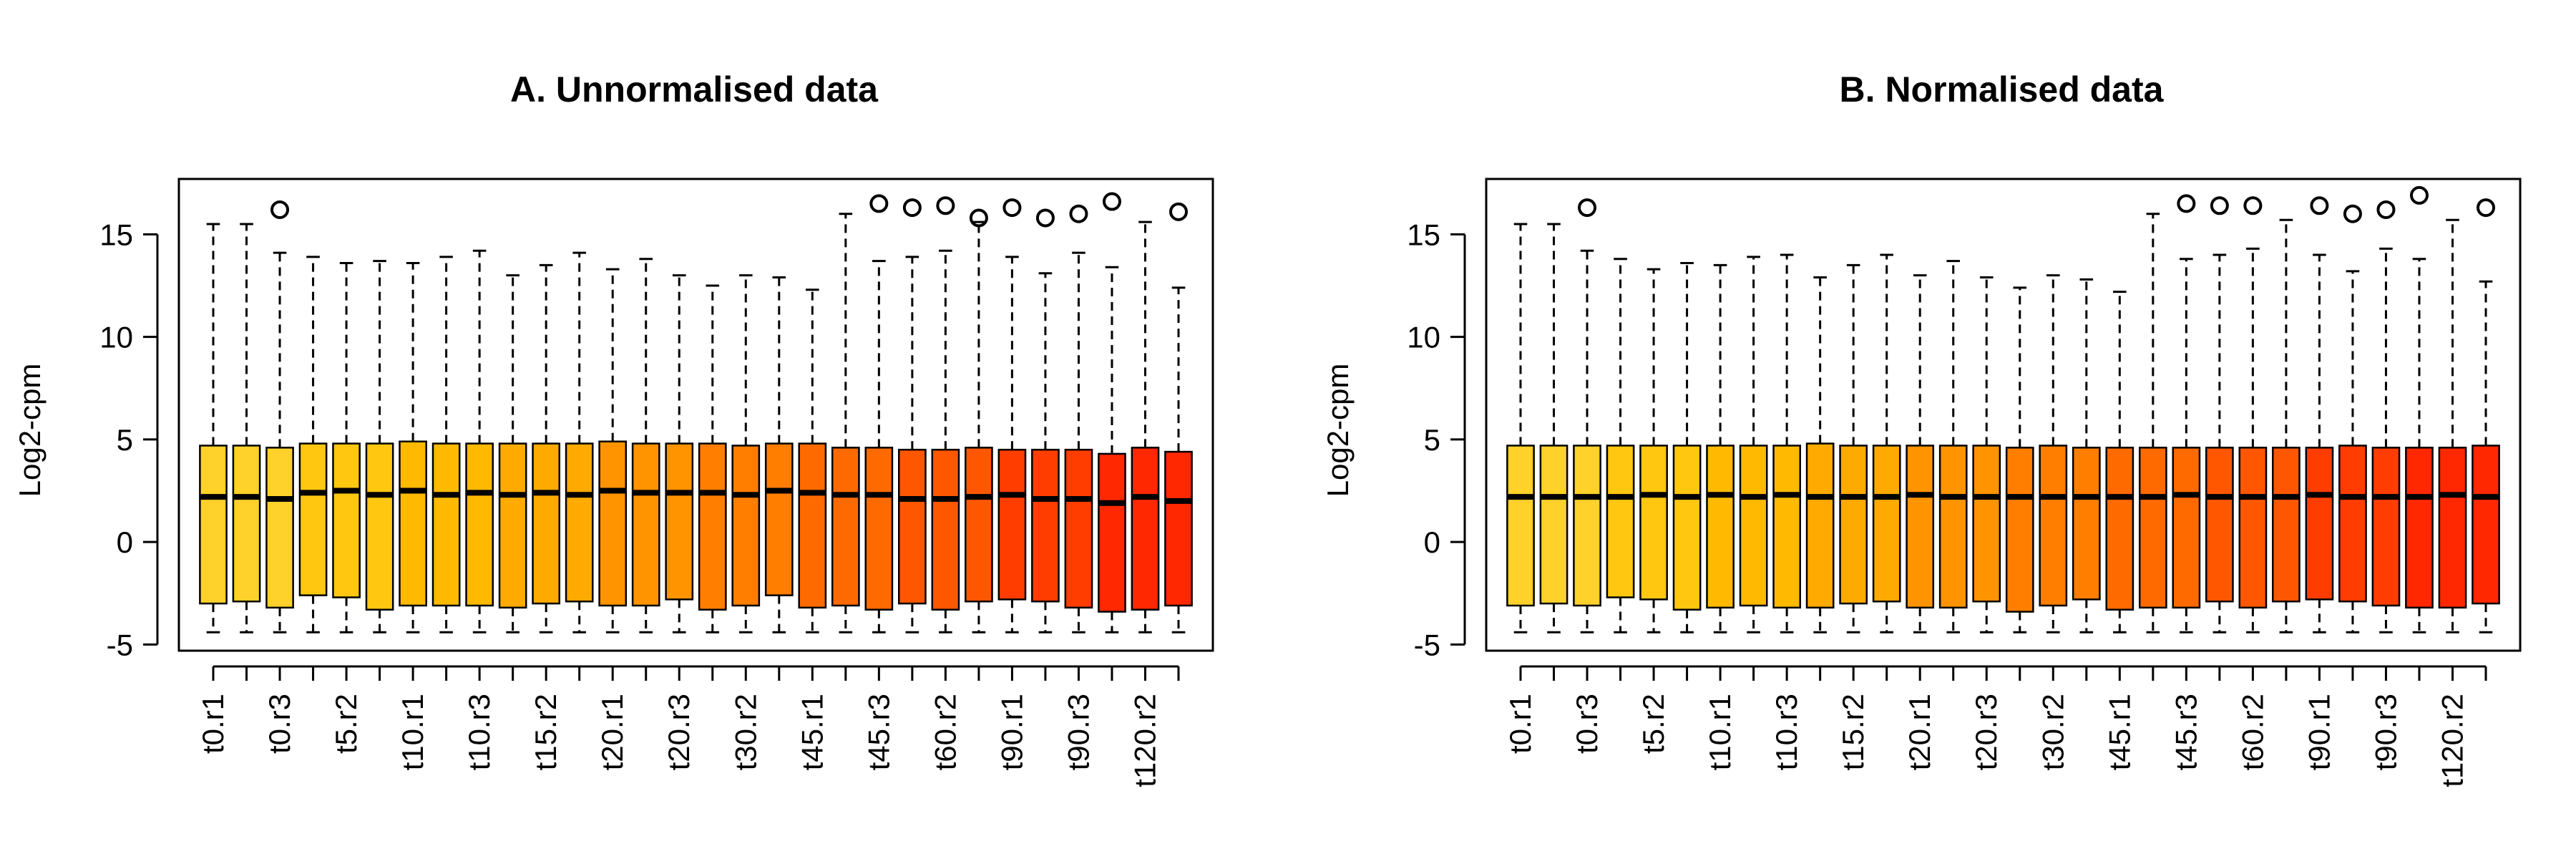 The width and height of the screenshot is (2576, 859). I want to click on y-tick-label: 5, so click(1432, 440).